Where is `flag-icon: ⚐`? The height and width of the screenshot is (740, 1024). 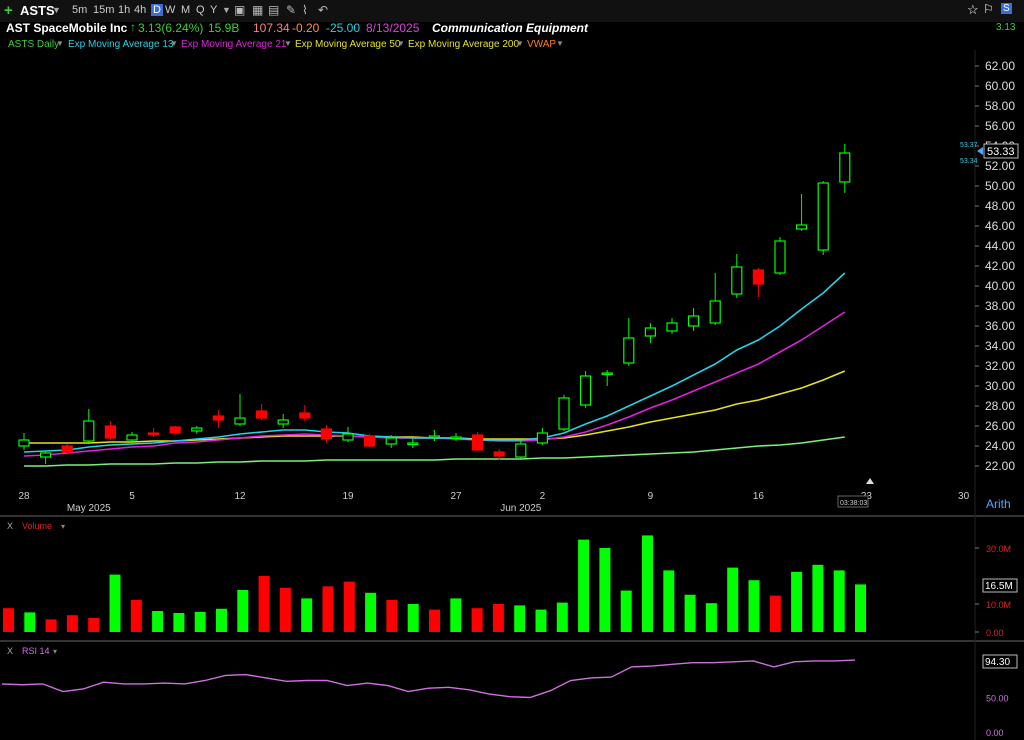 flag-icon: ⚐ is located at coordinates (988, 9).